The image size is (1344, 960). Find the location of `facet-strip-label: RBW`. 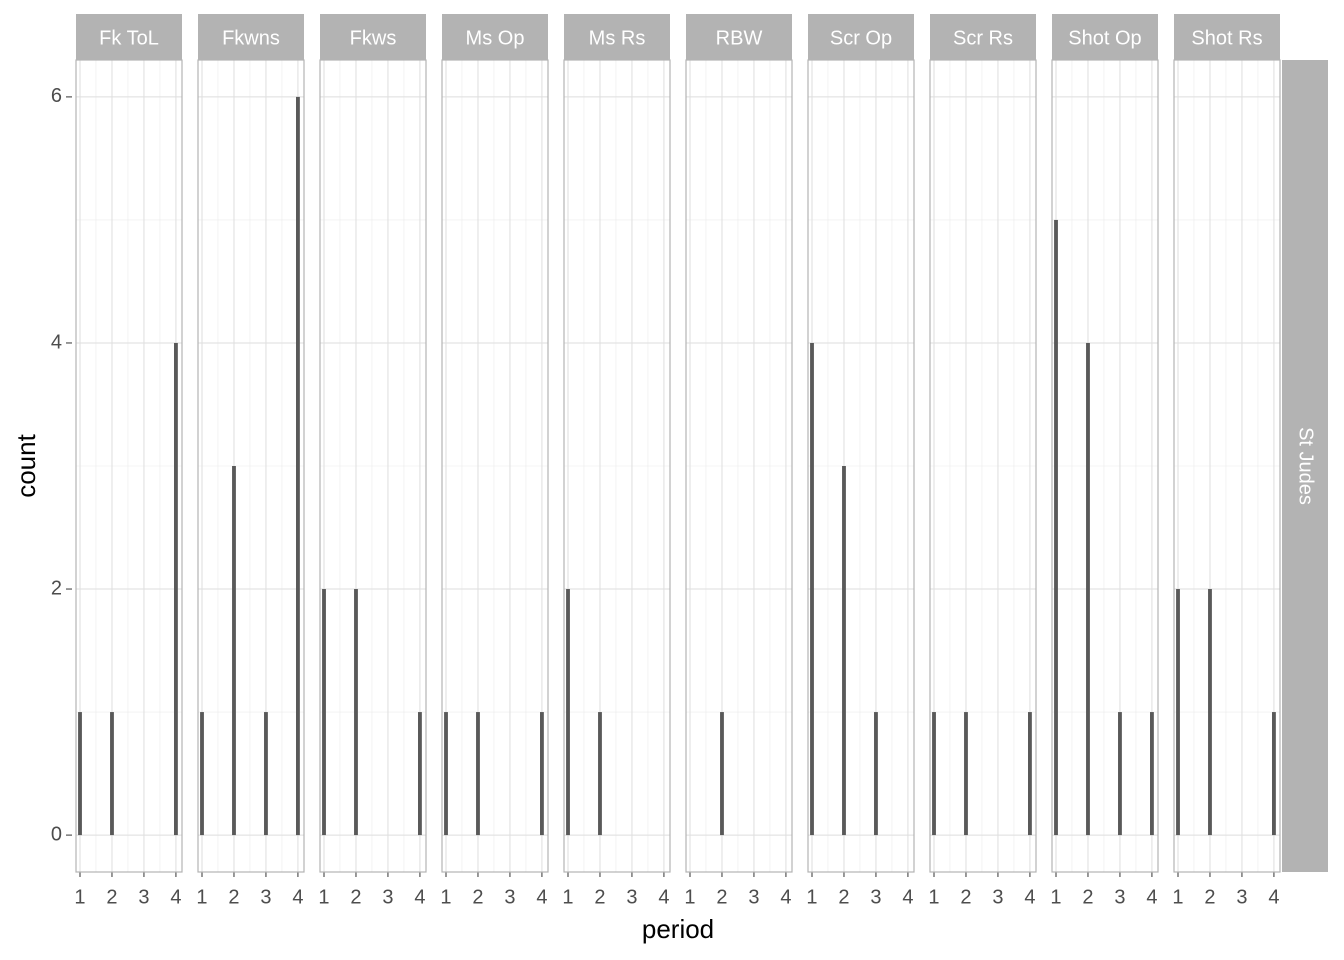

facet-strip-label: RBW is located at coordinates (739, 38).